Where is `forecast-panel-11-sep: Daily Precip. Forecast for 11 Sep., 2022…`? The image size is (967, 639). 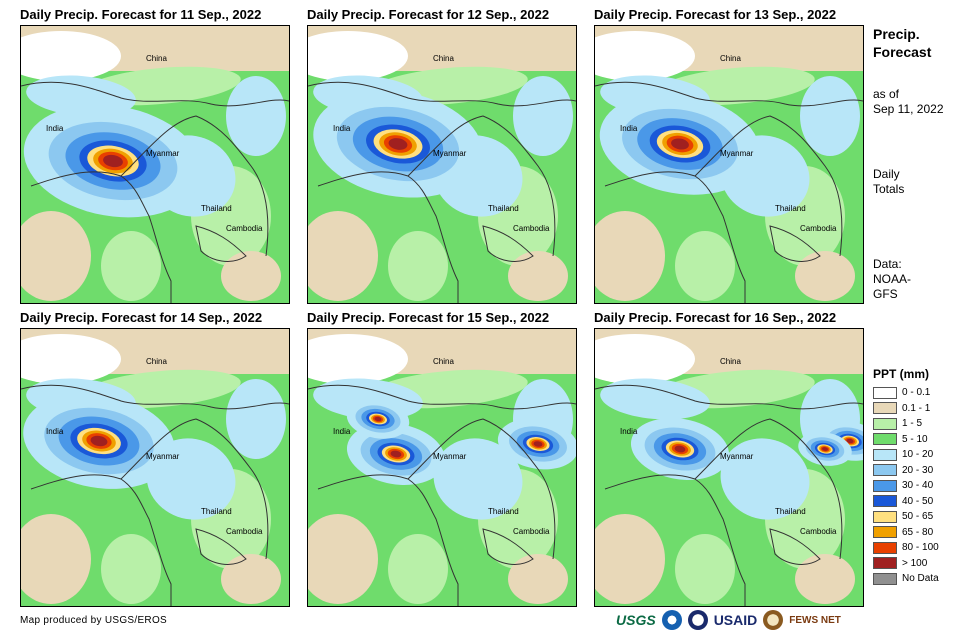
forecast-panel-11-sep: Daily Precip. Forecast for 11 Sep., 2022… is located at coordinates (155, 158).